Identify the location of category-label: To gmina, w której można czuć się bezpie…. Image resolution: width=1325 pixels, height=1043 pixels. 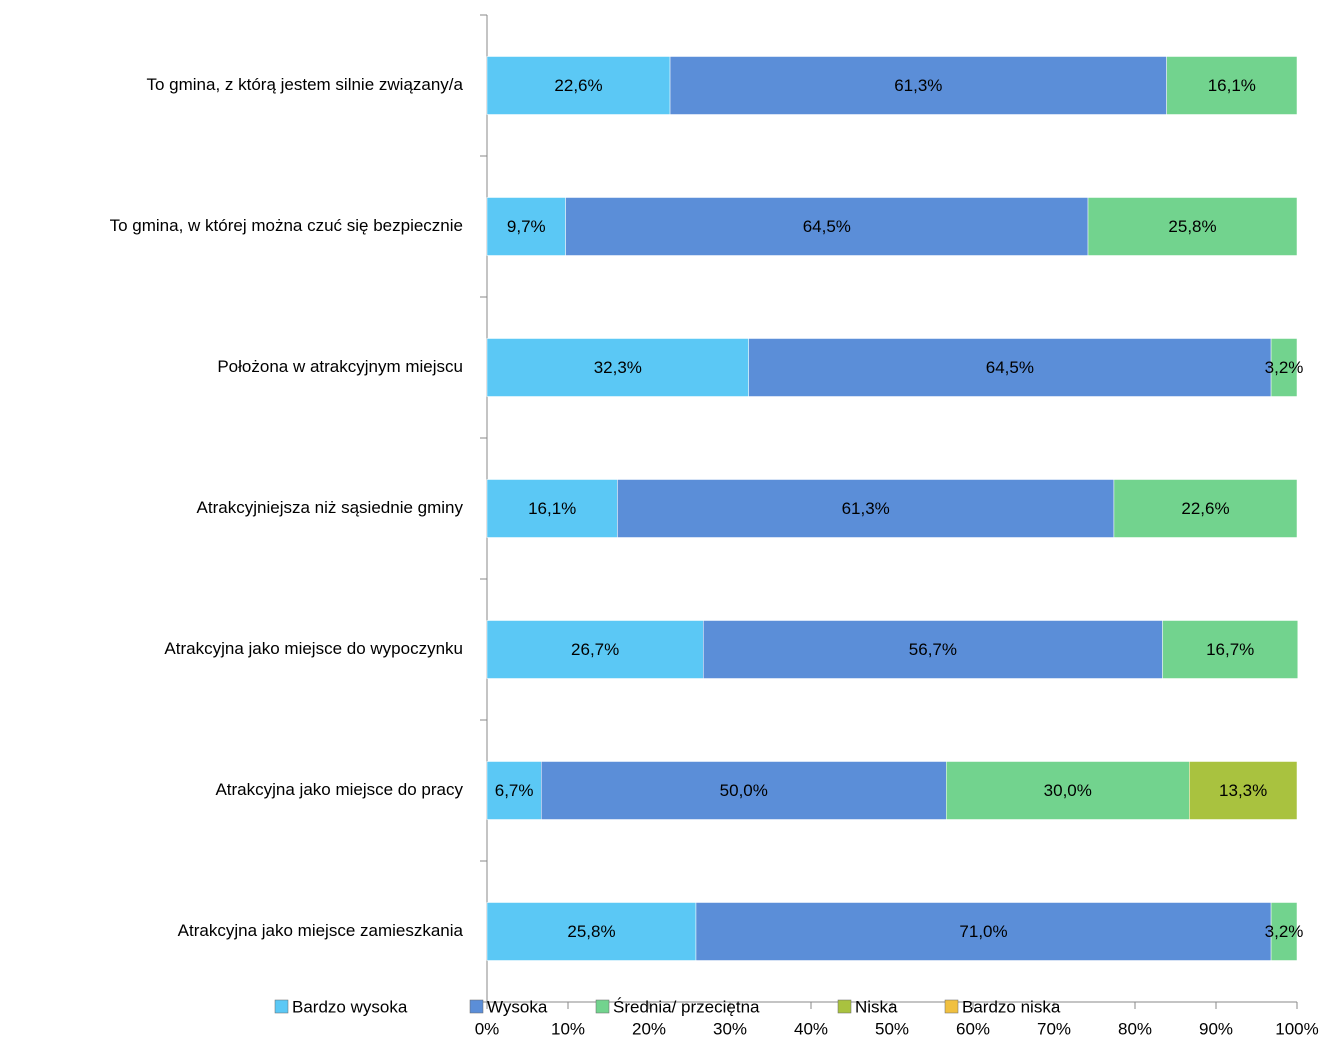
(286, 225).